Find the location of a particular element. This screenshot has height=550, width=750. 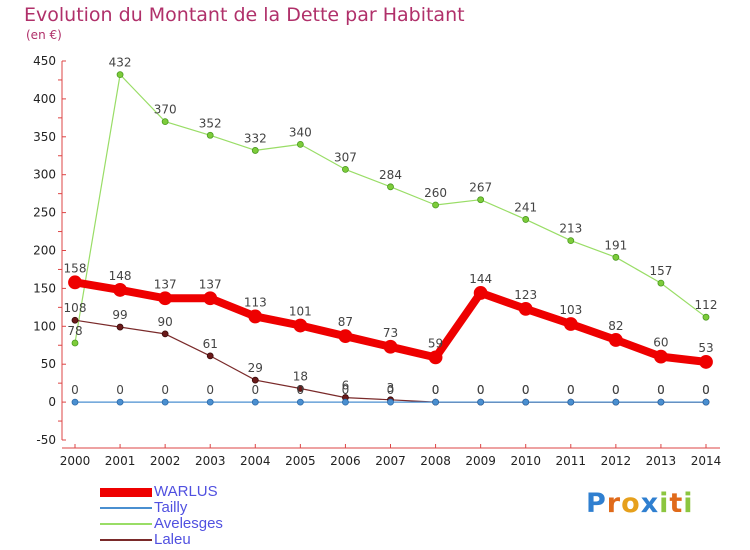

data-label-avelesges: 241 is located at coordinates (525, 207).